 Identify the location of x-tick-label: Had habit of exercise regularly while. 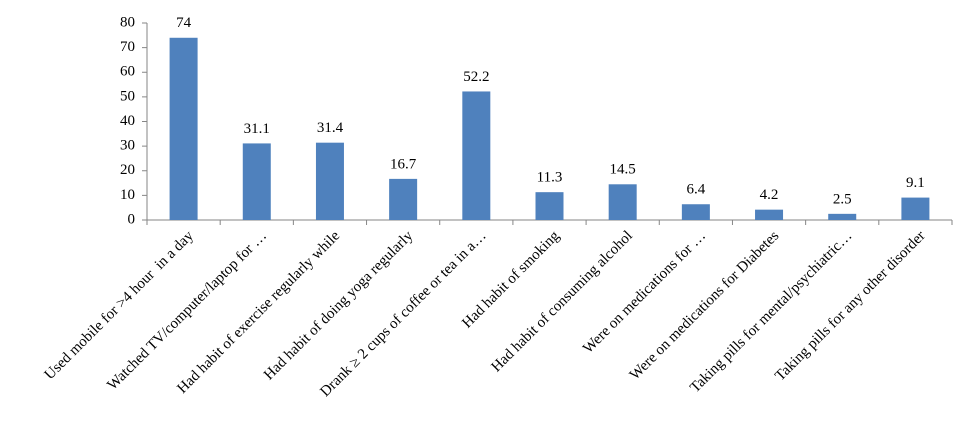
(258, 312).